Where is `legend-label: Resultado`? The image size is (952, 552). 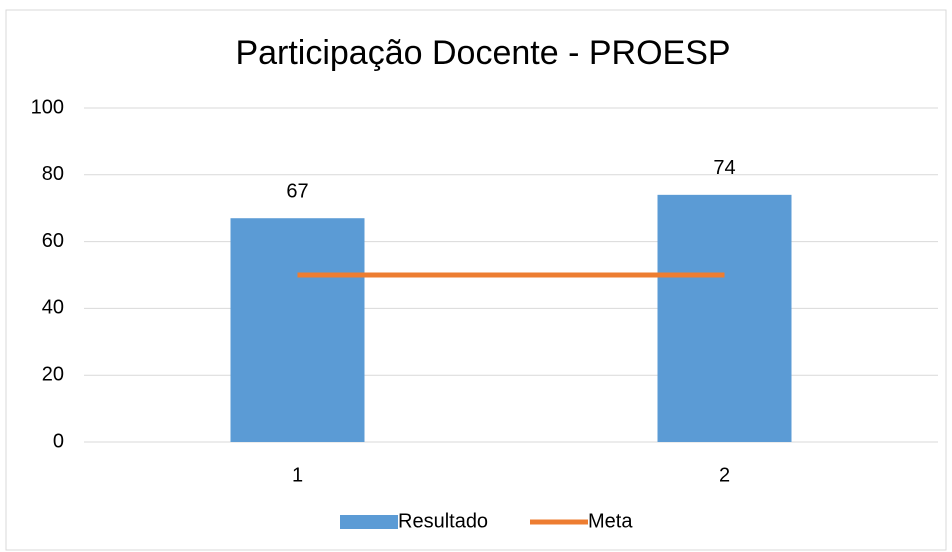
legend-label: Resultado is located at coordinates (443, 521).